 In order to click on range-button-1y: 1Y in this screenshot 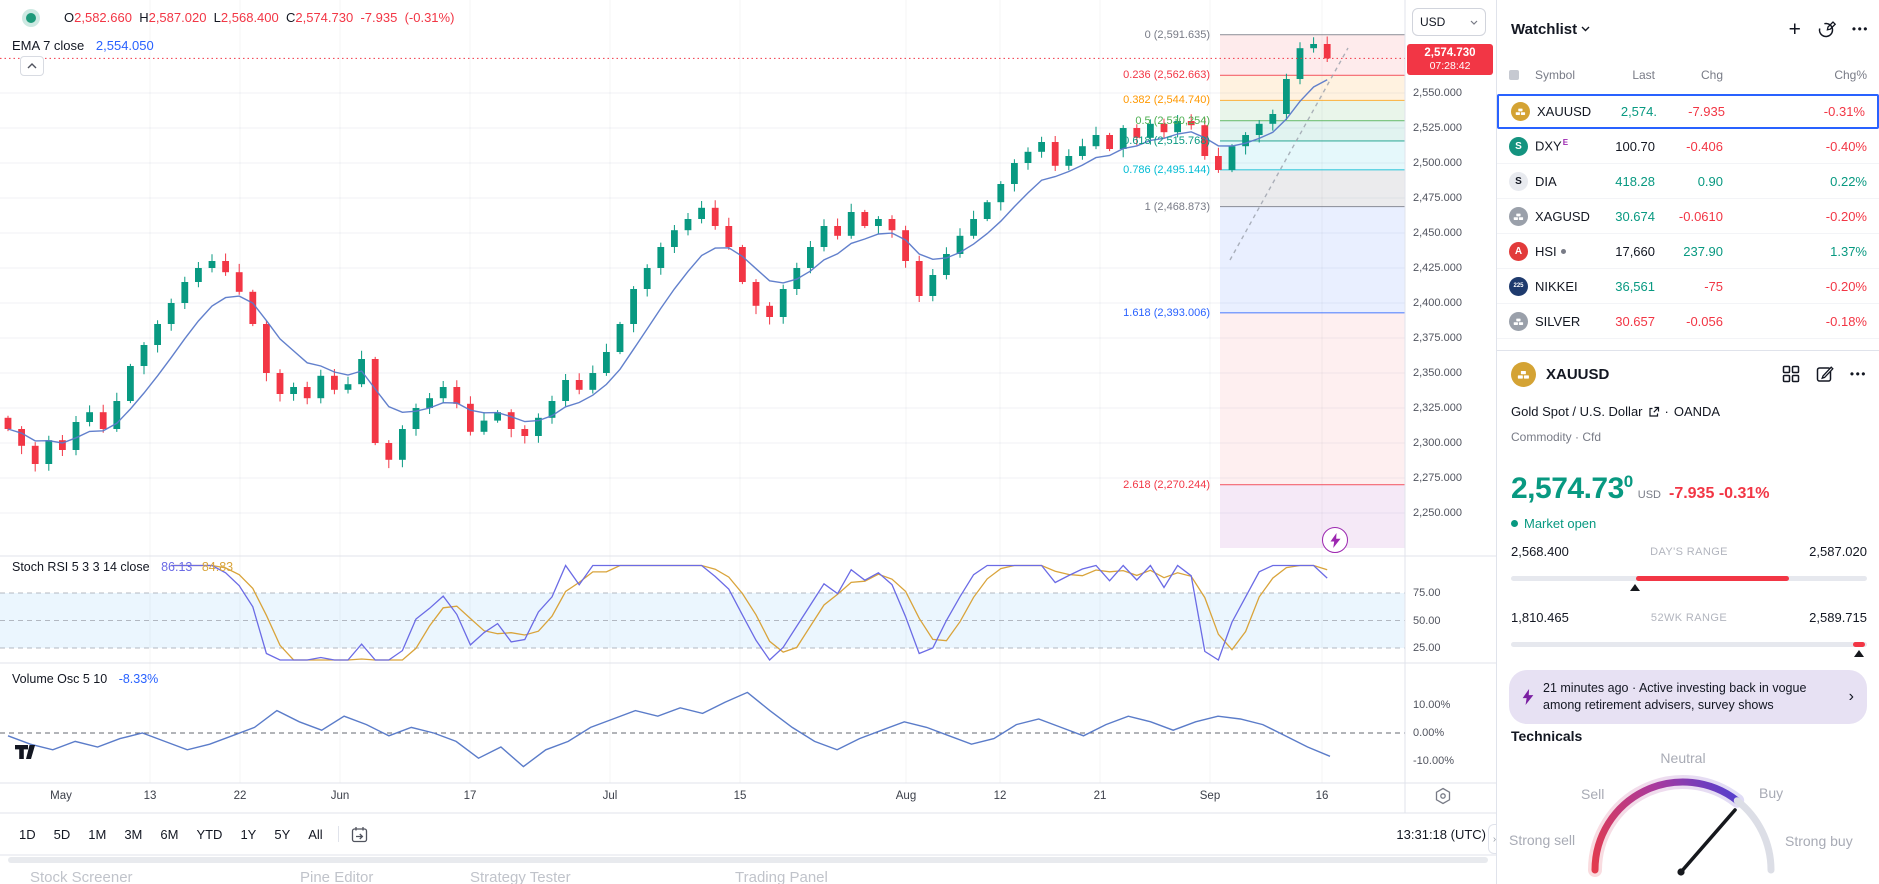, I will do `click(248, 834)`.